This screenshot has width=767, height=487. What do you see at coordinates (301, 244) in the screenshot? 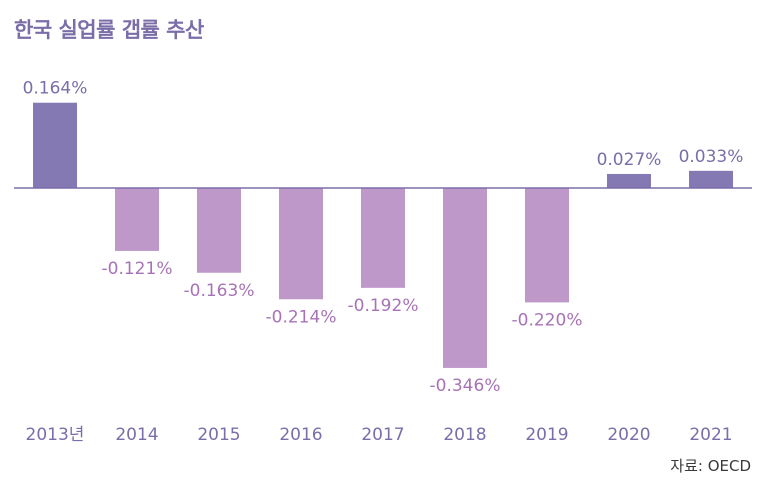
I see `bar-2016` at bounding box center [301, 244].